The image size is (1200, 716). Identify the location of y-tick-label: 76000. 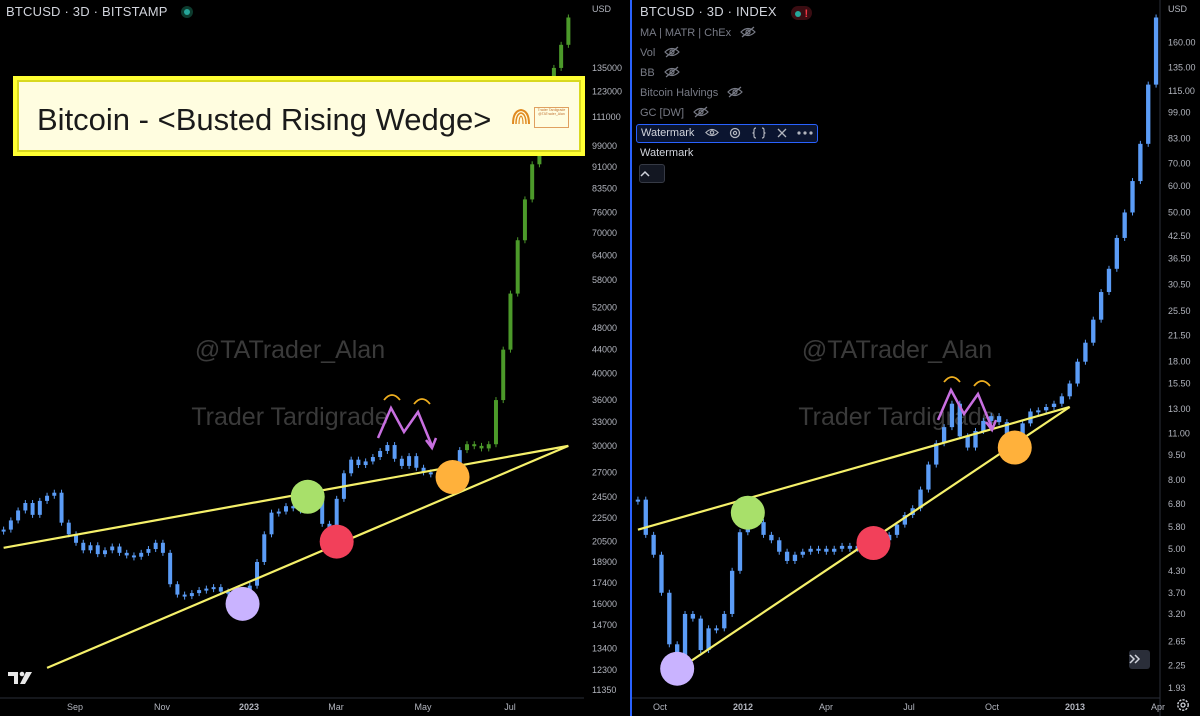
(604, 212).